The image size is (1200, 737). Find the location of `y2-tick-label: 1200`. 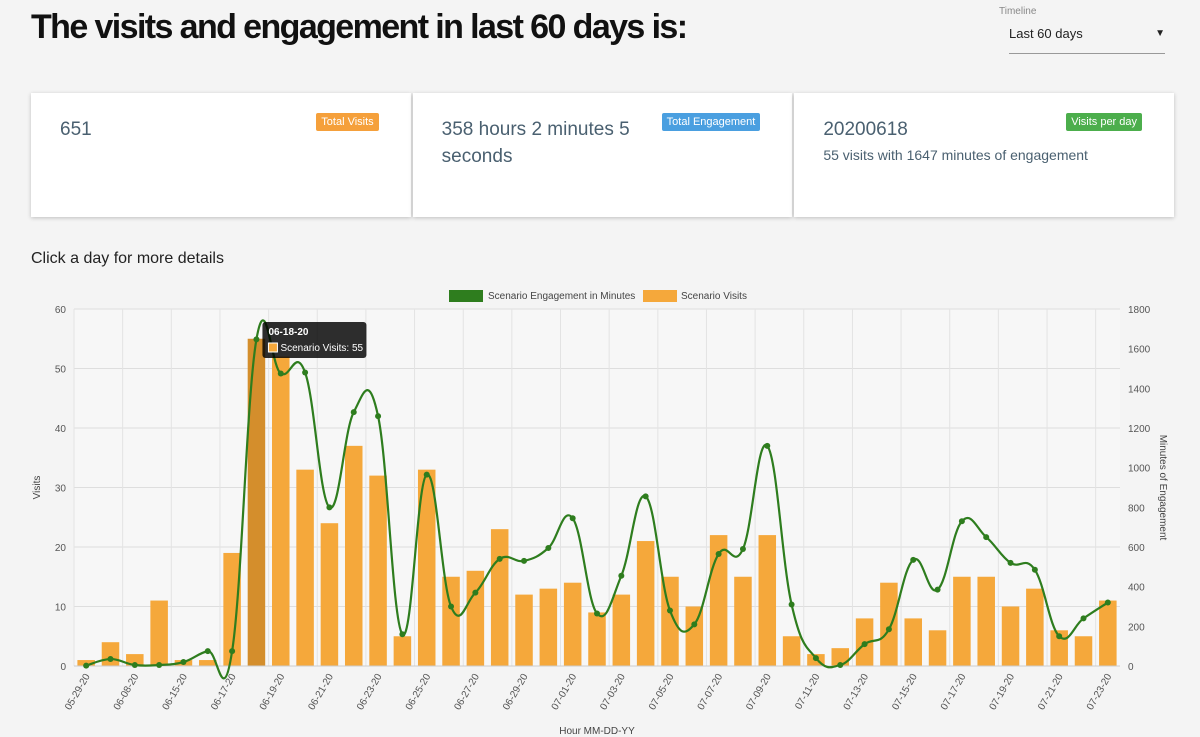

y2-tick-label: 1200 is located at coordinates (1139, 429).